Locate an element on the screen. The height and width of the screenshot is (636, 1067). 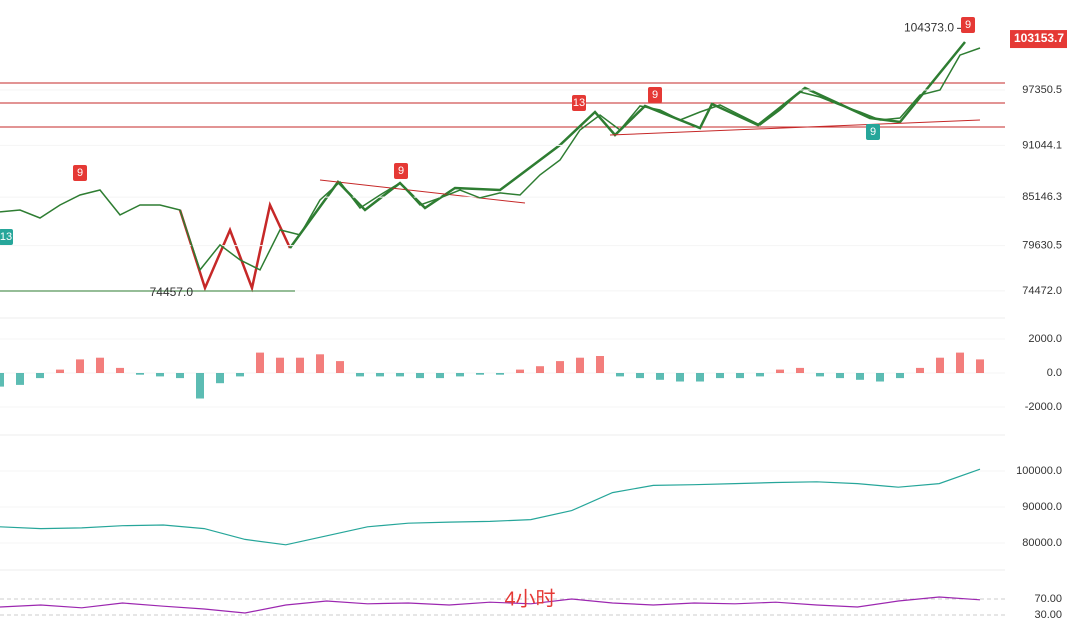
low-label: 74457.0 is located at coordinates (172, 292).